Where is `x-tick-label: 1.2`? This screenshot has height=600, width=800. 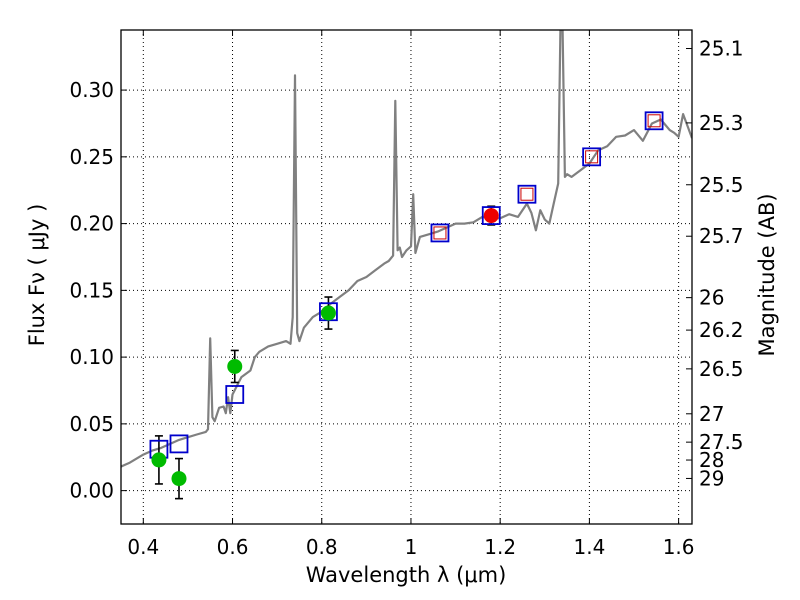
x-tick-label: 1.2 is located at coordinates (500, 547).